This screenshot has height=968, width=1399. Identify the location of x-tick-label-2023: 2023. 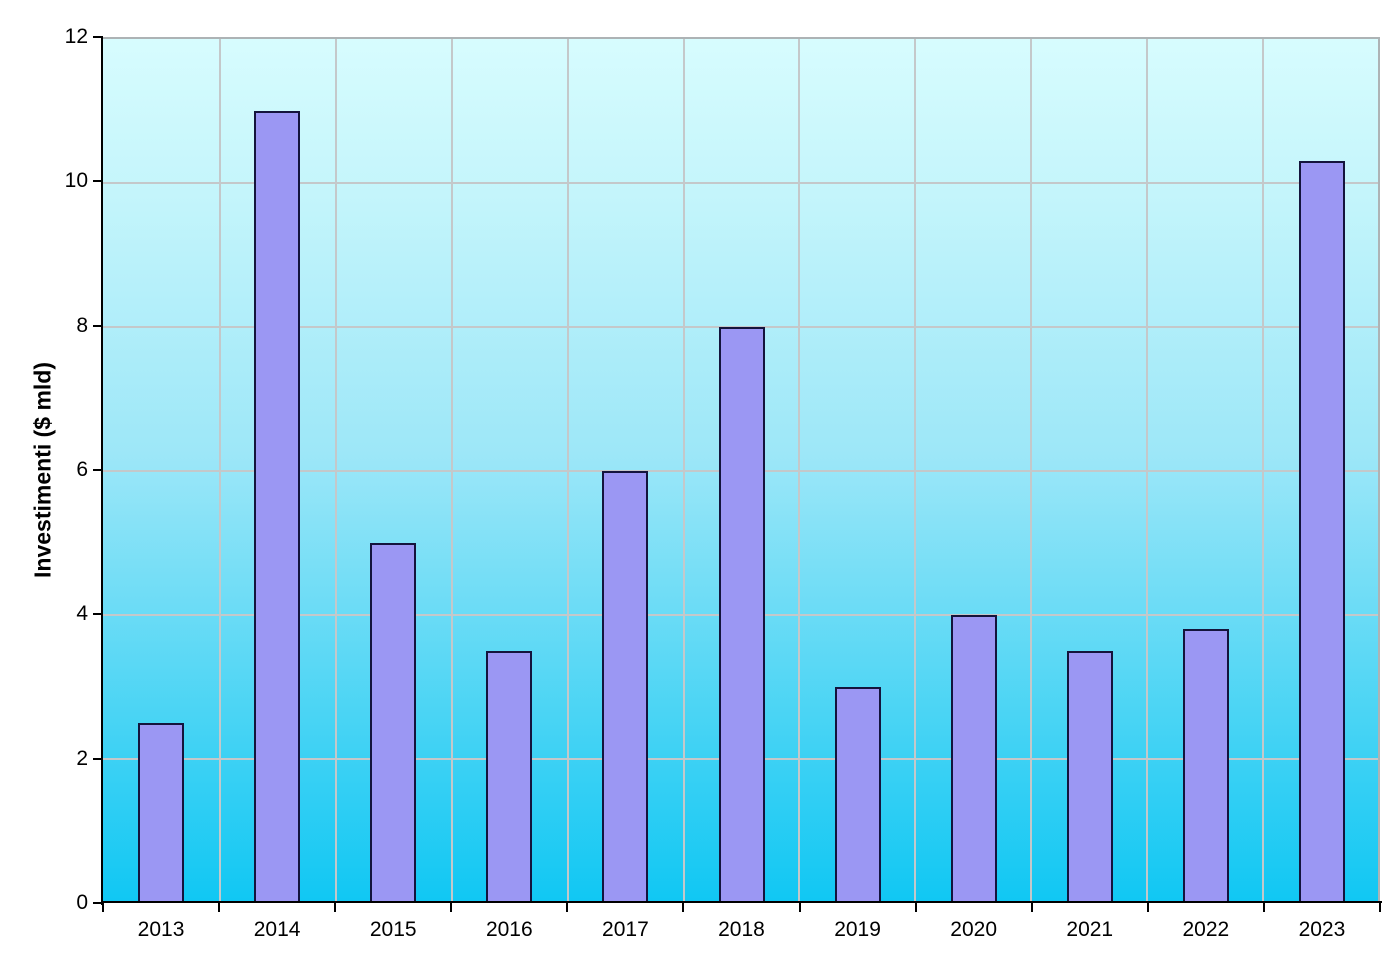
(1322, 929).